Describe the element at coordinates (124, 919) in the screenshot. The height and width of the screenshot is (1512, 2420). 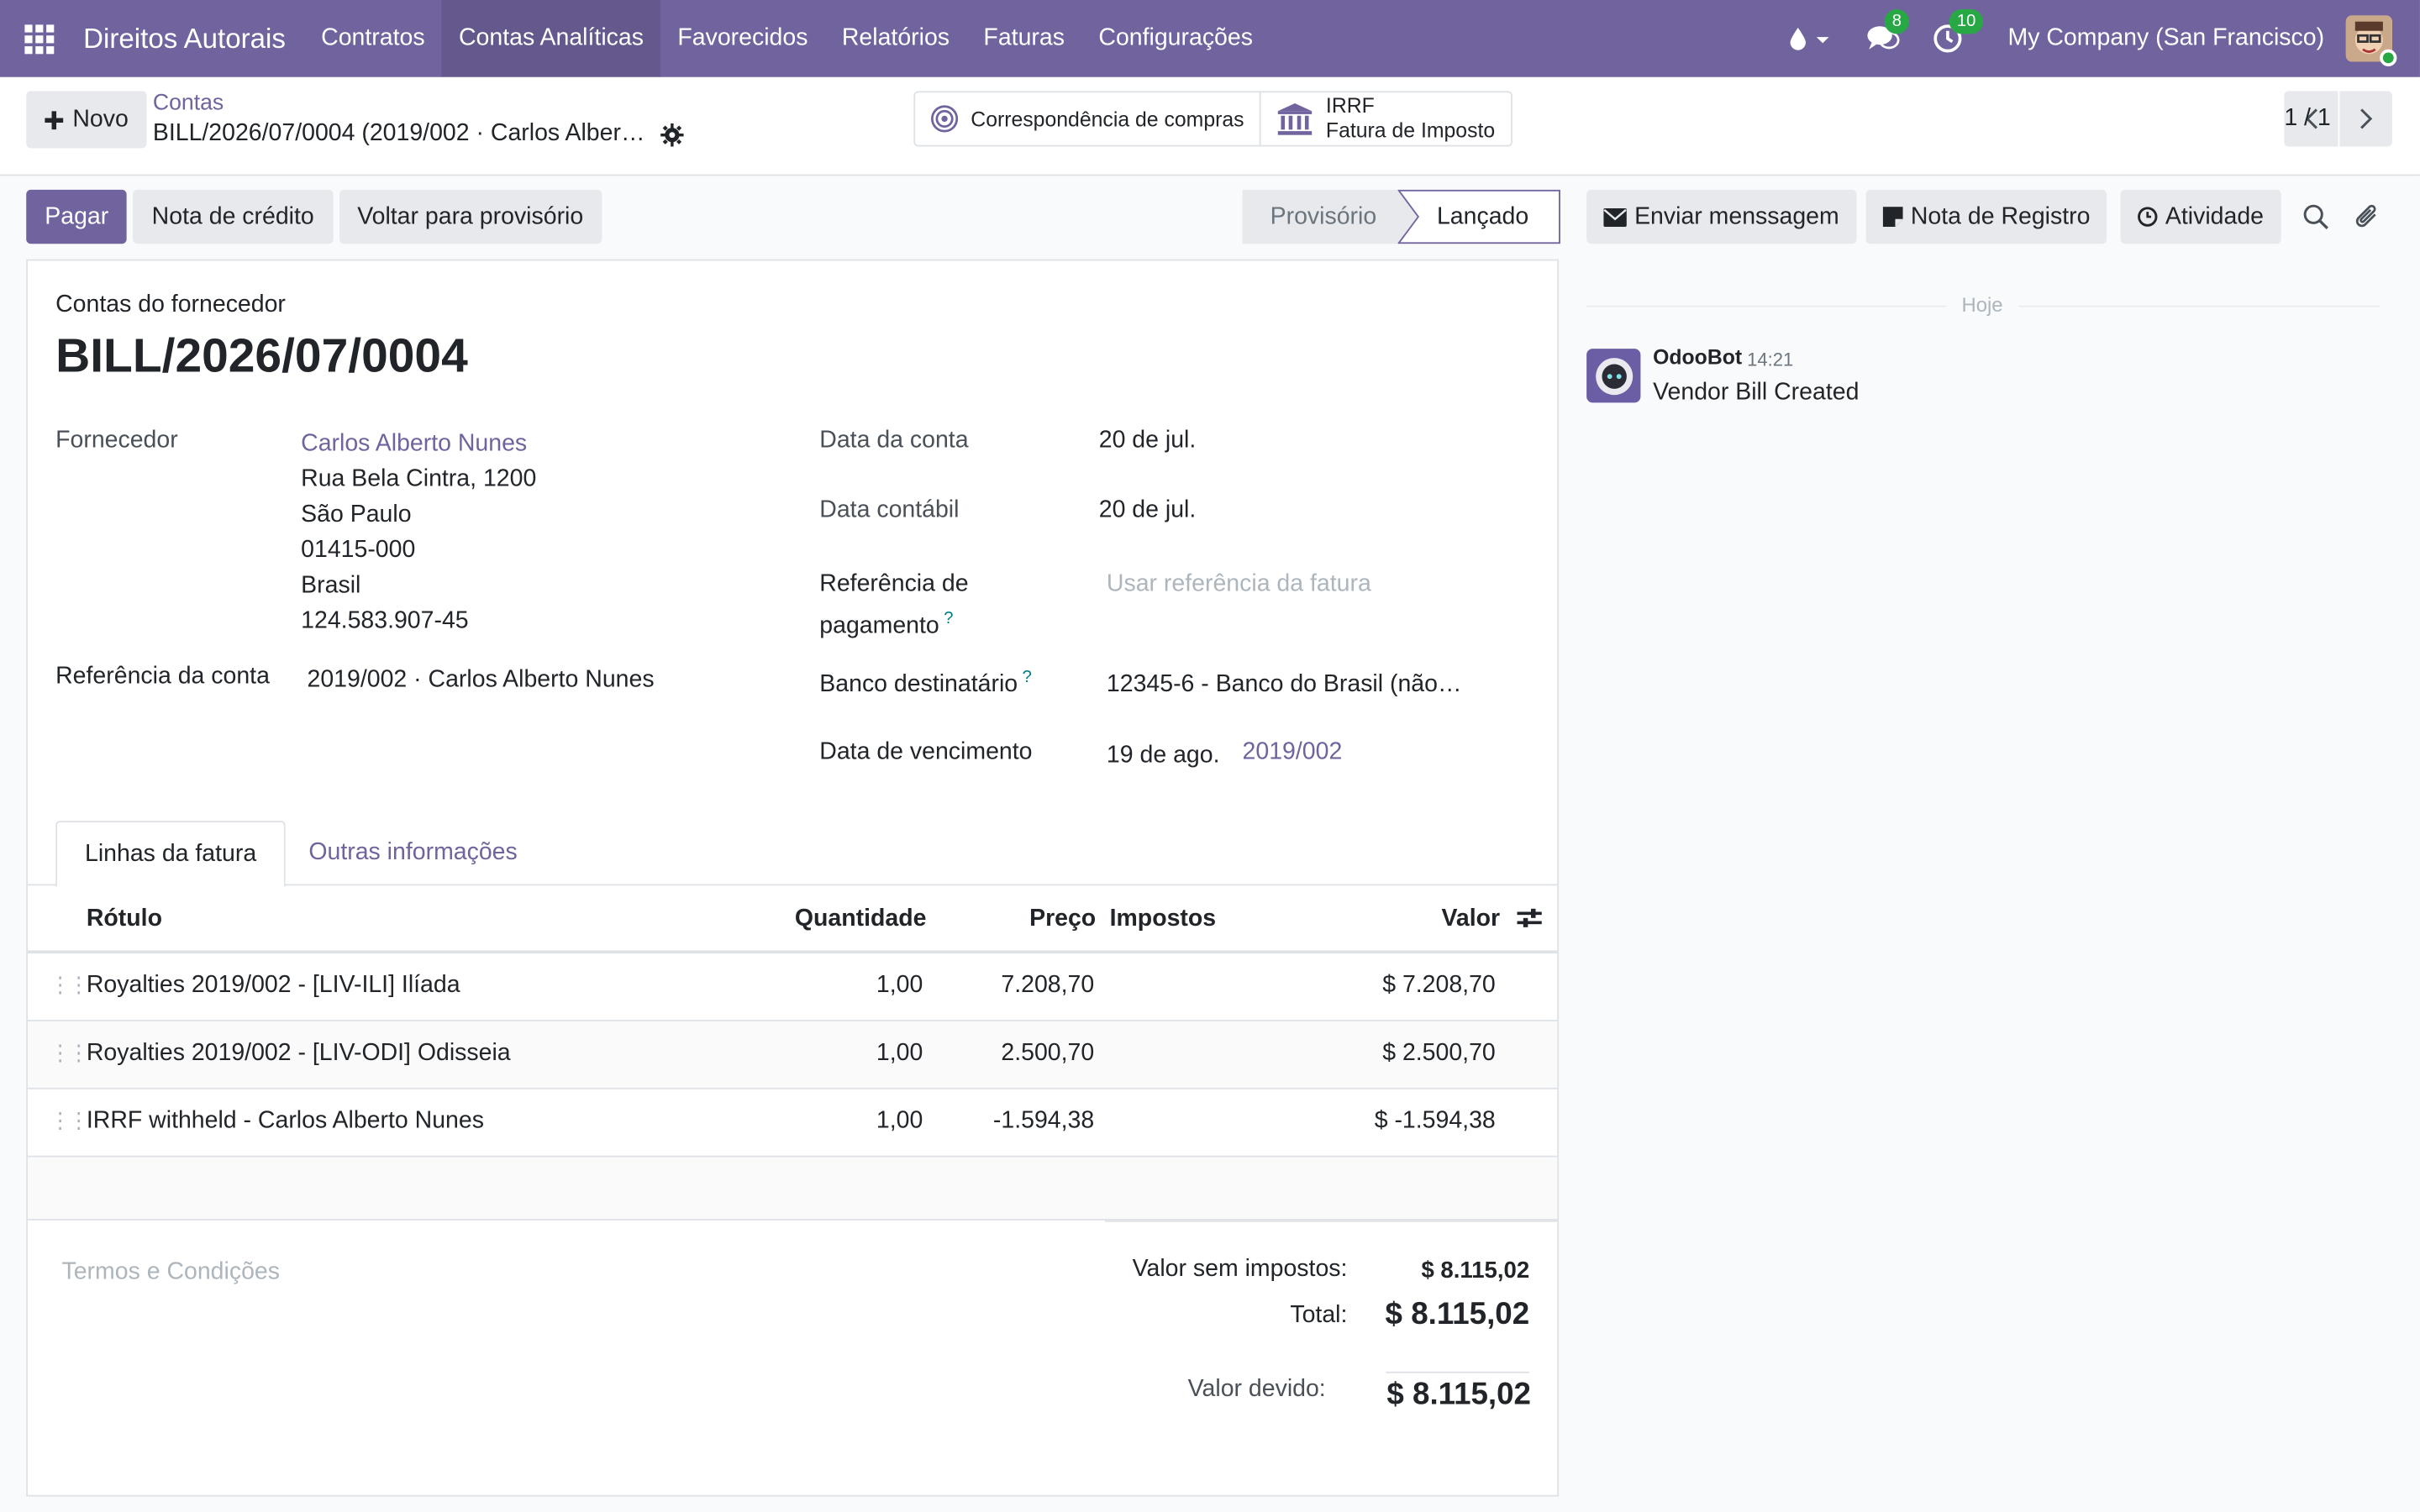
I see `column-header-label: Rótulo` at that location.